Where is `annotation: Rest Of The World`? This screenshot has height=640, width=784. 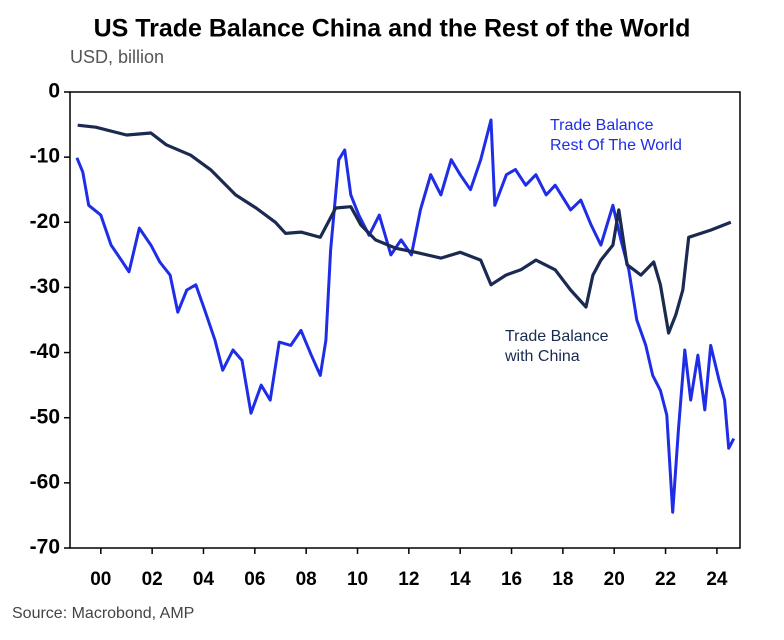
annotation: Rest Of The World is located at coordinates (616, 145).